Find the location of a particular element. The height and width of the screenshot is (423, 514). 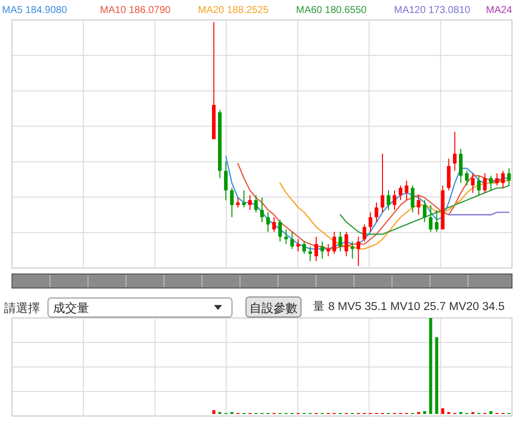

chart-title: 量 8 MV5 35.1 MV10 25.7 MV20 34.5 is located at coordinates (409, 306).